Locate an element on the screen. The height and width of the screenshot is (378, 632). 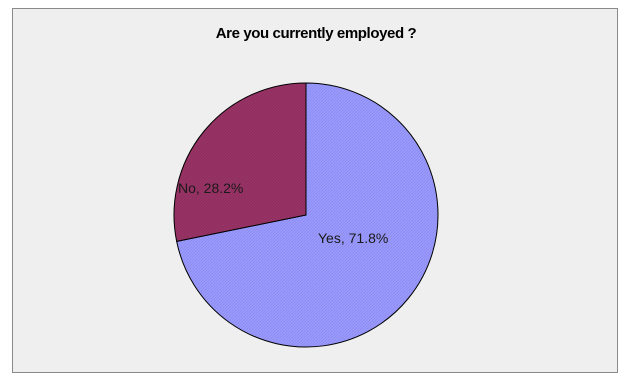
slice-label-no: No, 28.2% is located at coordinates (210, 188).